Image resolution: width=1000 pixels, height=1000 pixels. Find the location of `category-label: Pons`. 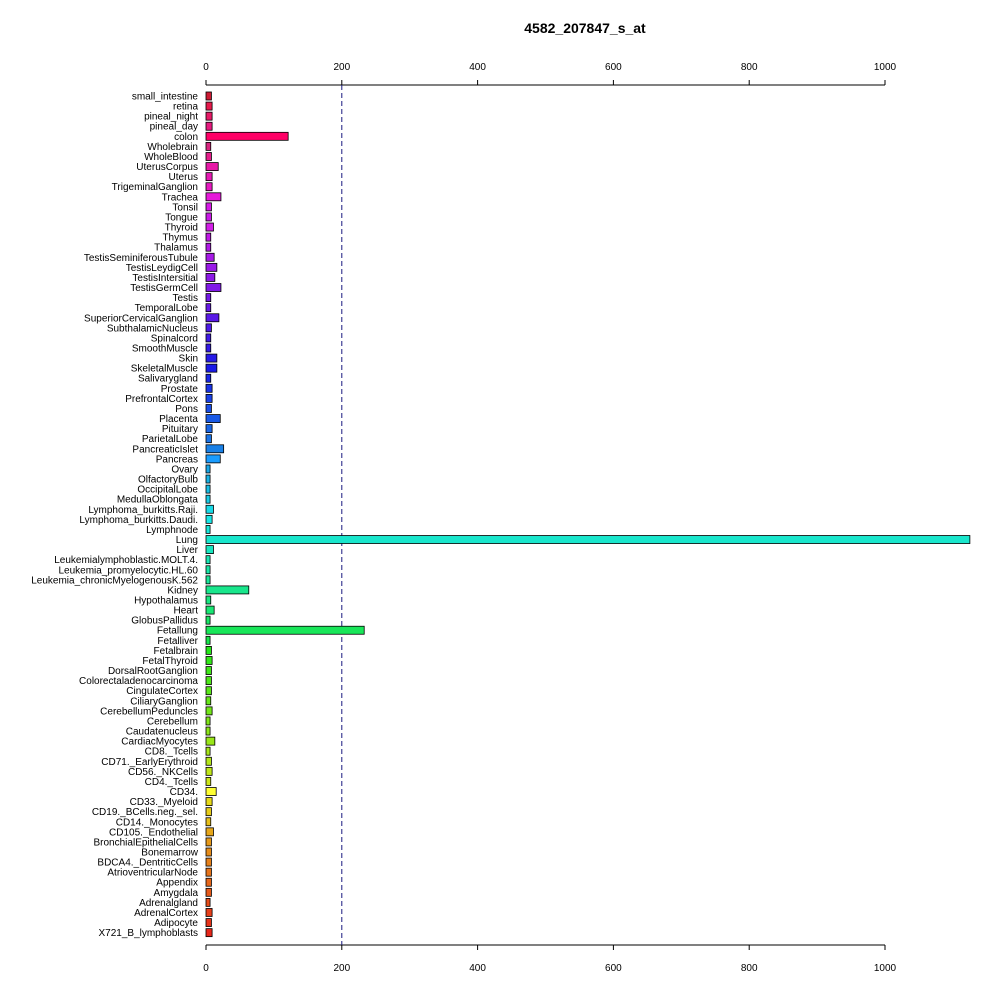

category-label: Pons is located at coordinates (186, 409).